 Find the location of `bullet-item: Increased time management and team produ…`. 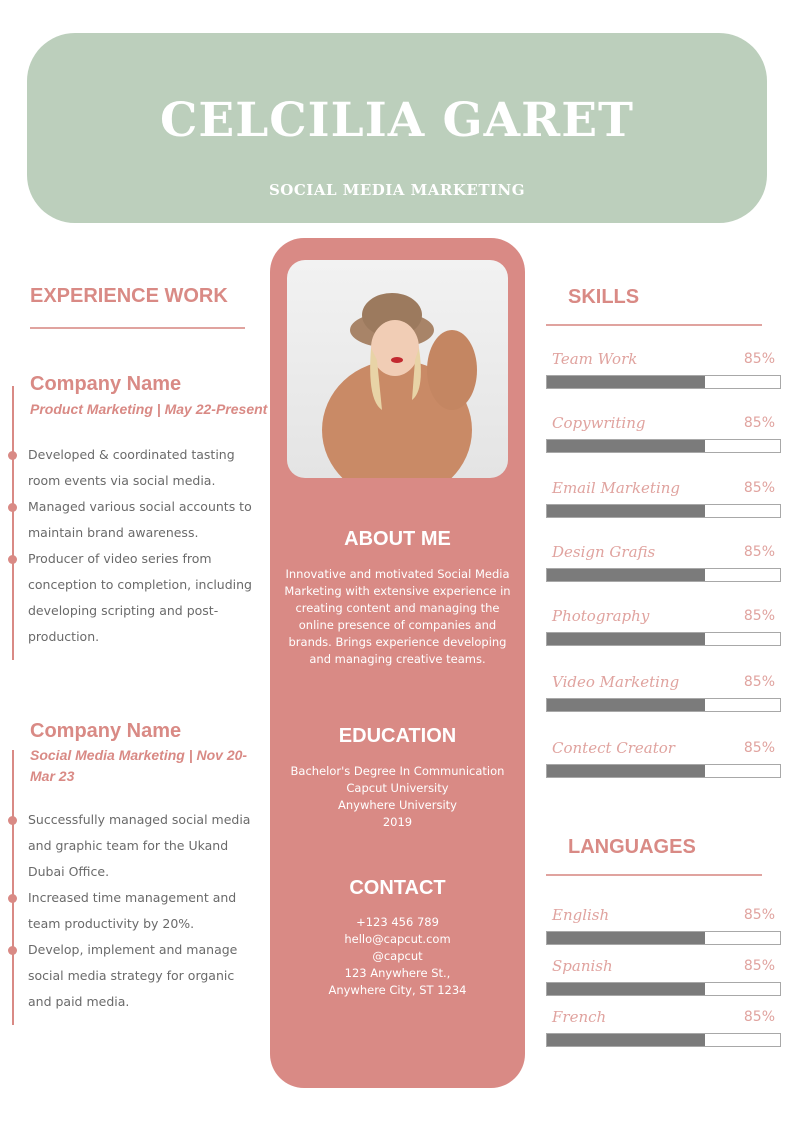

bullet-item: Increased time management and team produ… is located at coordinates (130, 911).